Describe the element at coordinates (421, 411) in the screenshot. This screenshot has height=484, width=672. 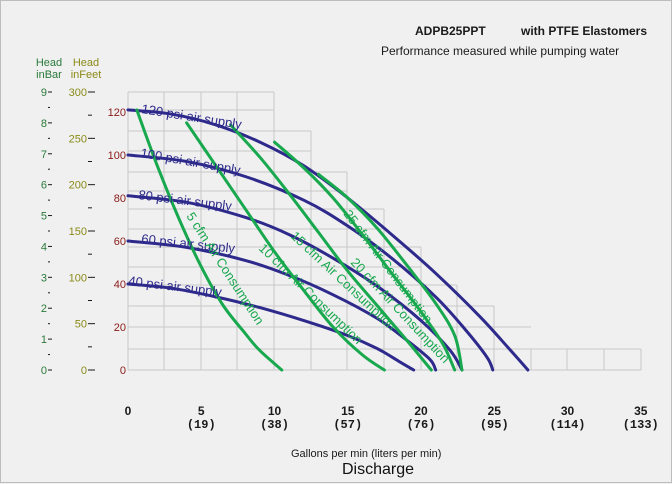
I see `x-tick-label: 20` at that location.